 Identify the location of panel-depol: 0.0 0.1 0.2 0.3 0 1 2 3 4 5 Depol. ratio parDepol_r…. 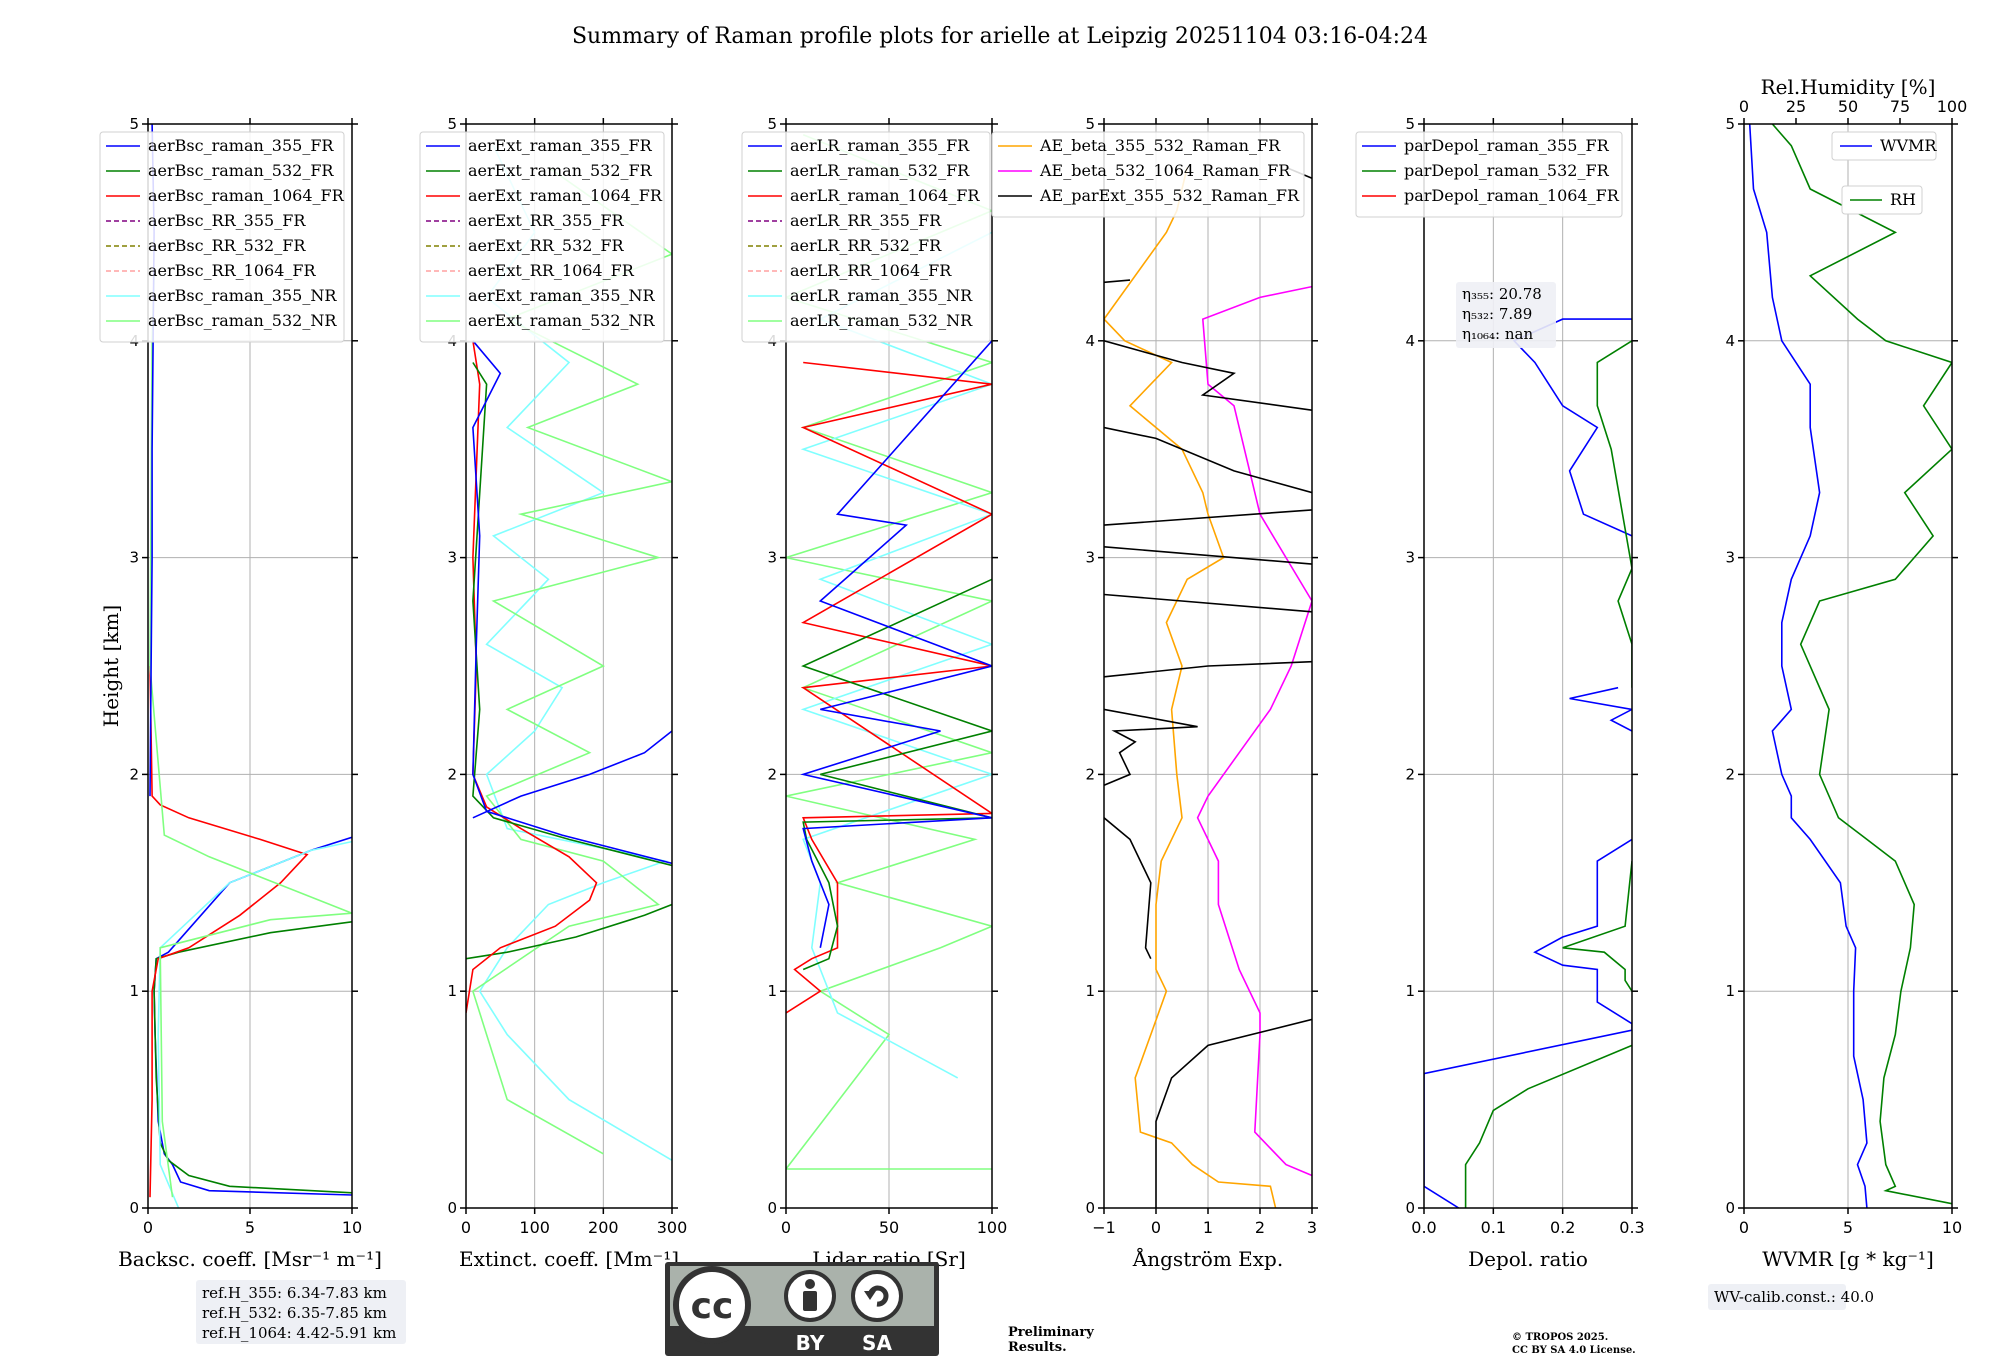
(1500, 693).